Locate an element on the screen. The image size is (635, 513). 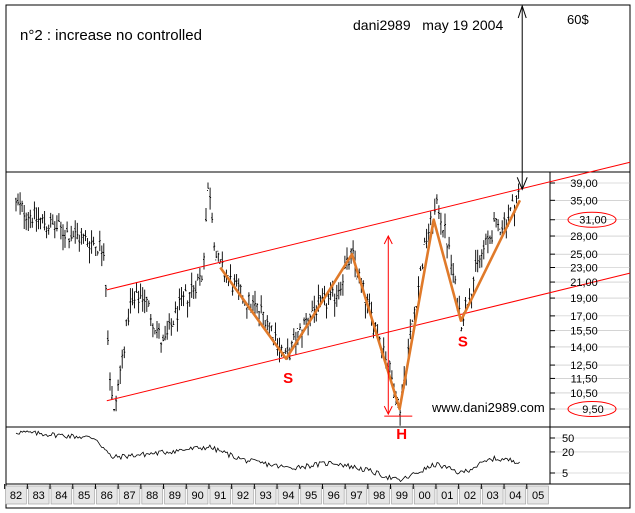
time-tick-label: 88 is located at coordinates (152, 496).